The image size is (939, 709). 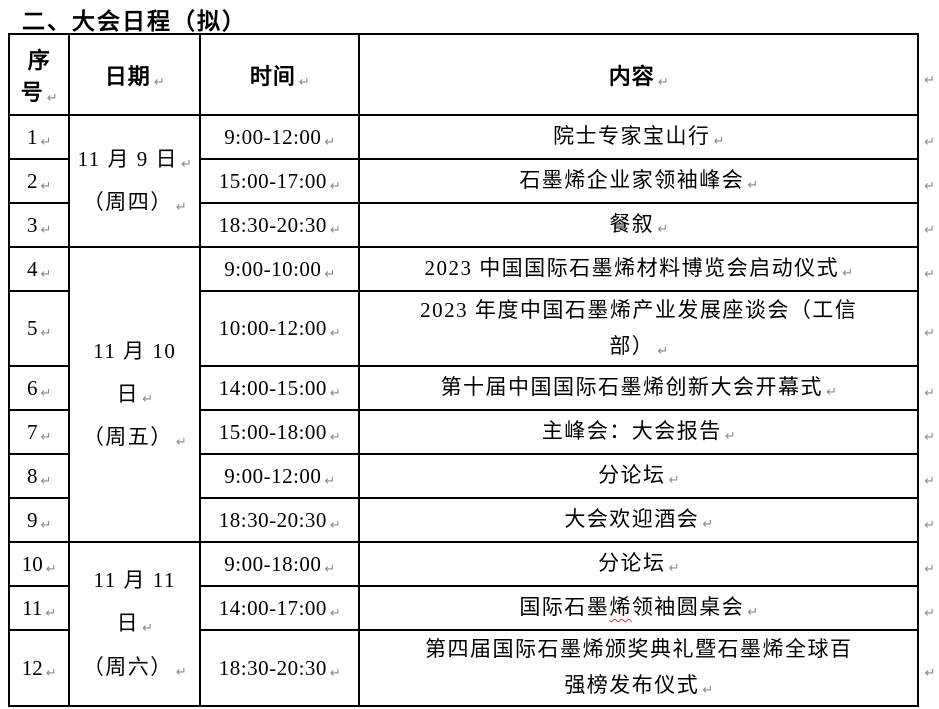 I want to click on row-number-text: 7, so click(x=32, y=431).